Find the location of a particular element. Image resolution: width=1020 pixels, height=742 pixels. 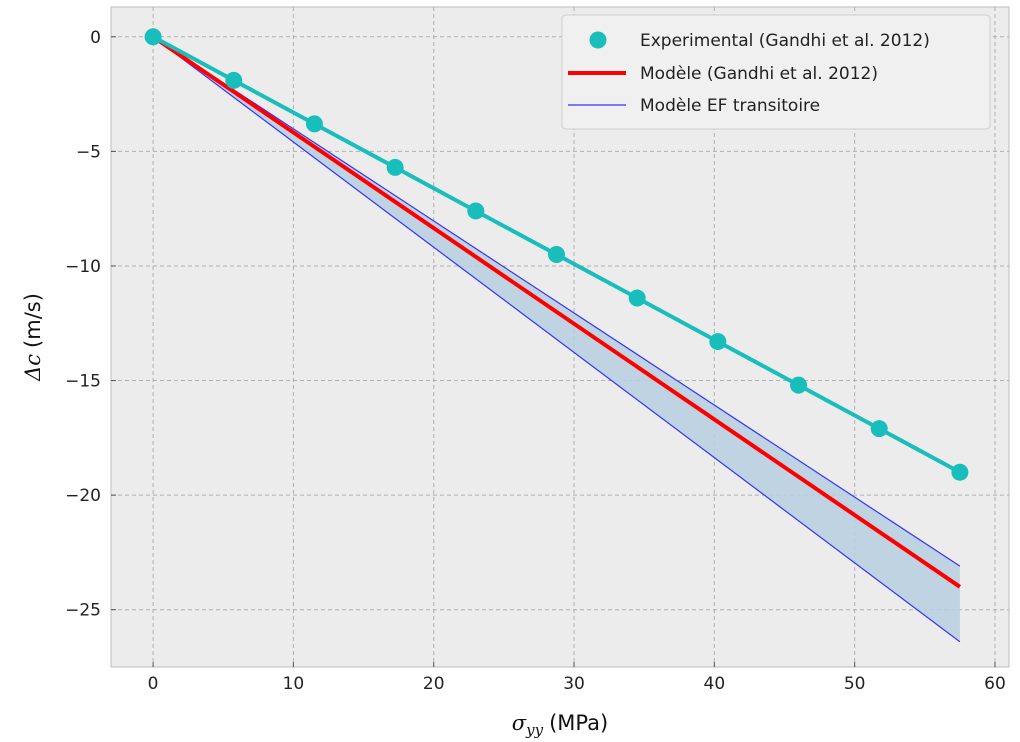

y-axis-unit: (m/s) is located at coordinates (33, 320).